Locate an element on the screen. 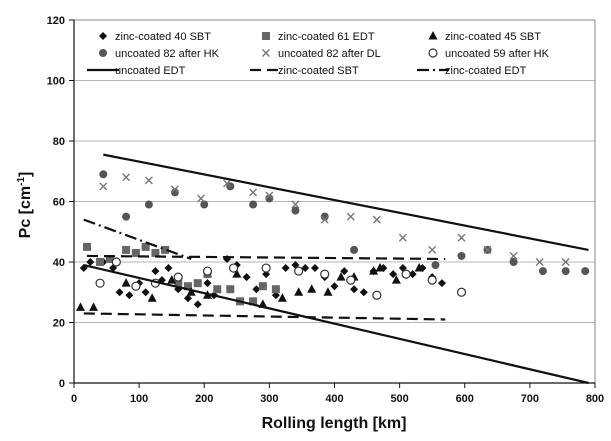 The image size is (611, 441). y-tick-label: 20 is located at coordinates (59, 324).